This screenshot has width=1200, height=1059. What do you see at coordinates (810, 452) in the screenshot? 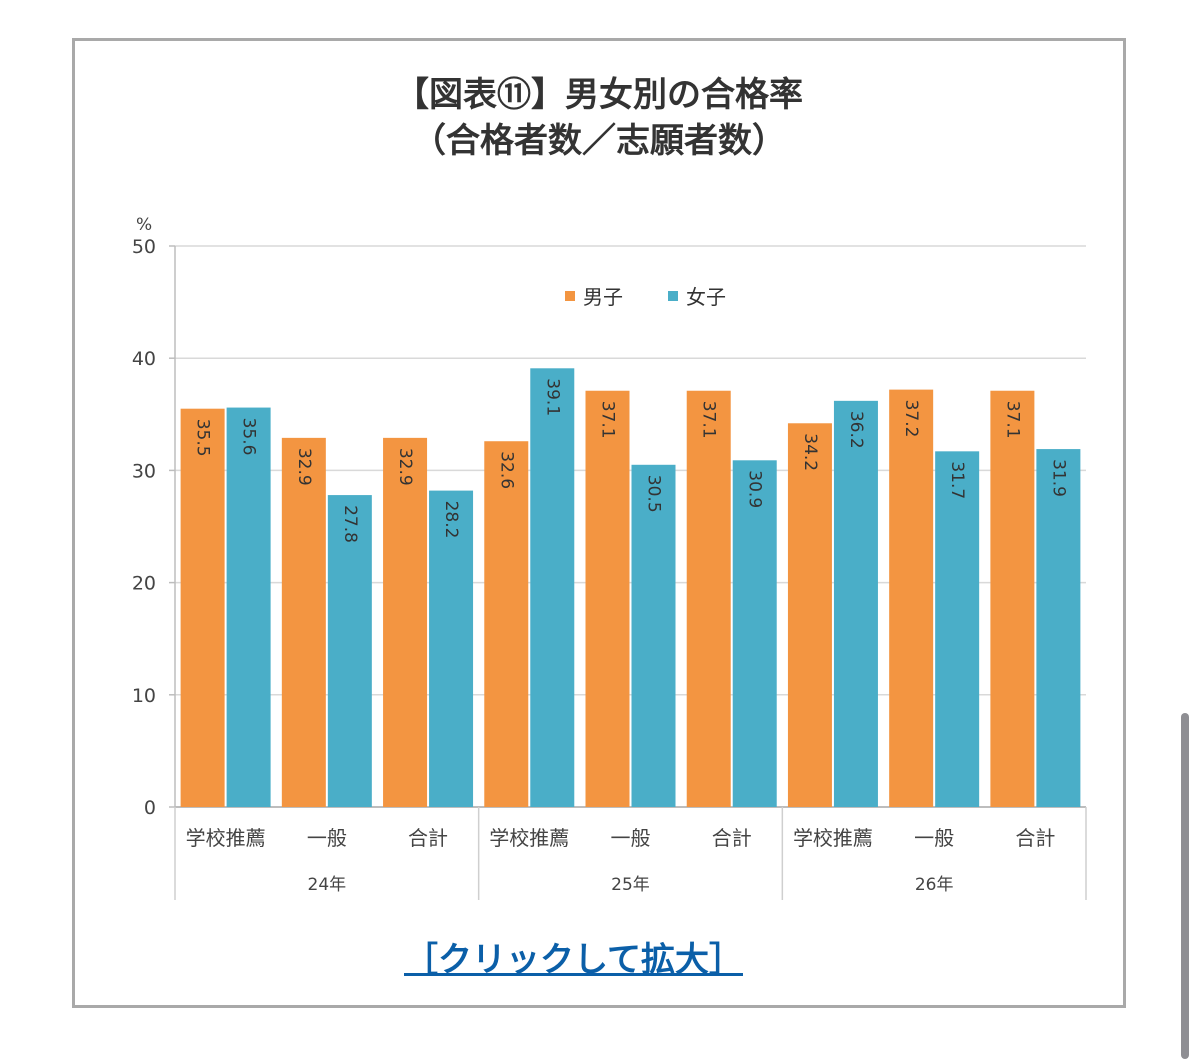
I see `data-label: 34.2` at bounding box center [810, 452].